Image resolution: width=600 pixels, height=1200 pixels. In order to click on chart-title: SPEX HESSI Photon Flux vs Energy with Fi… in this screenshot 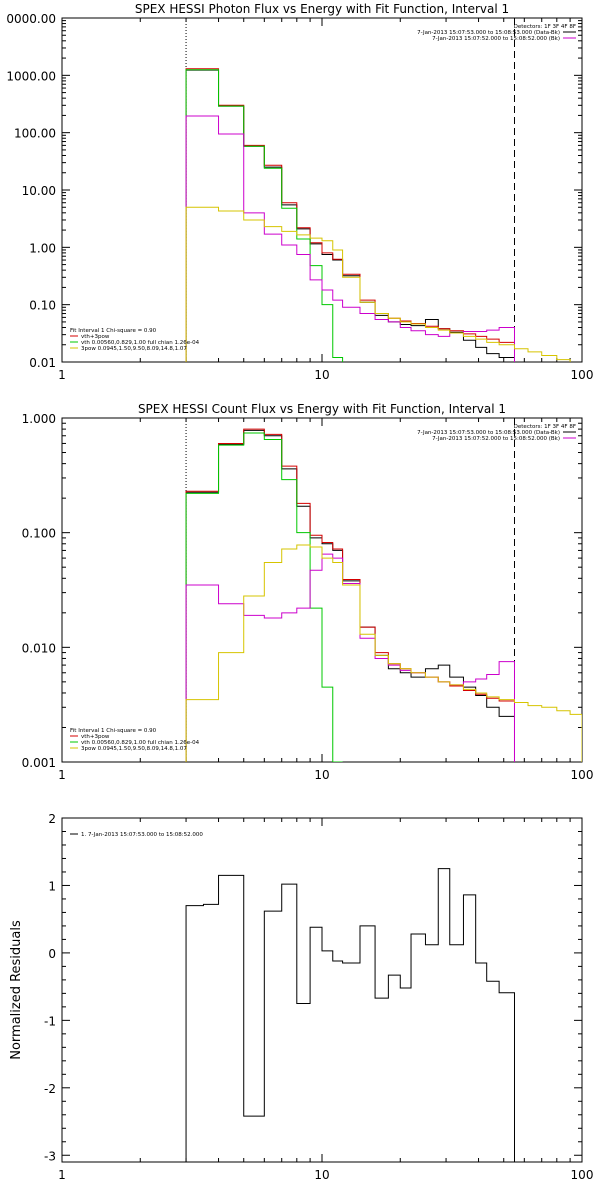, I will do `click(322, 9)`.